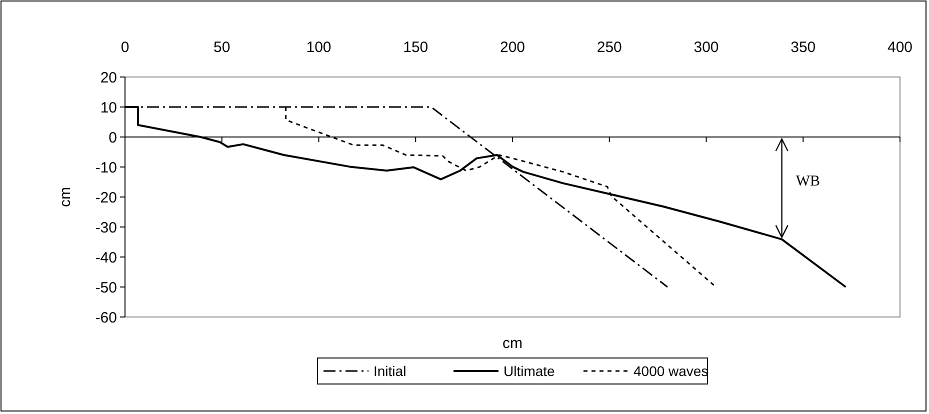  I want to click on legend-label: Ultimate, so click(530, 370).